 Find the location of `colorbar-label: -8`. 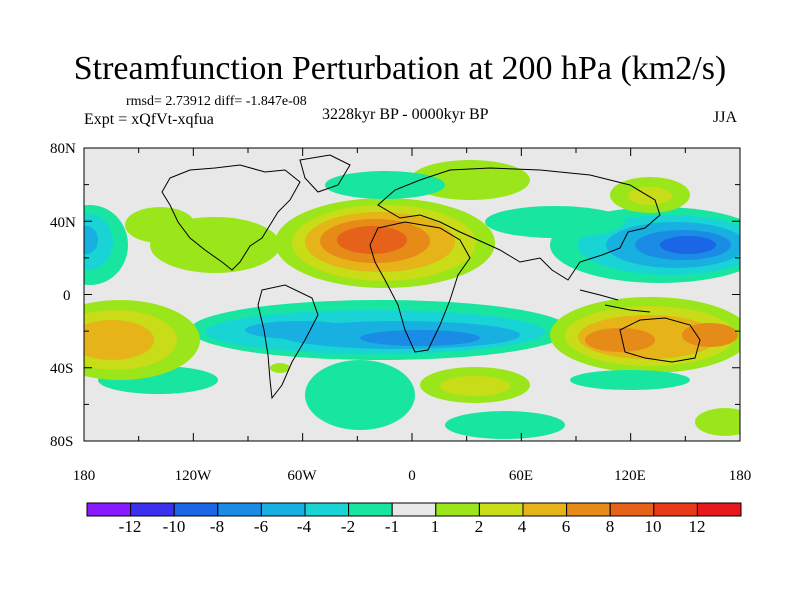

colorbar-label: -8 is located at coordinates (217, 526).